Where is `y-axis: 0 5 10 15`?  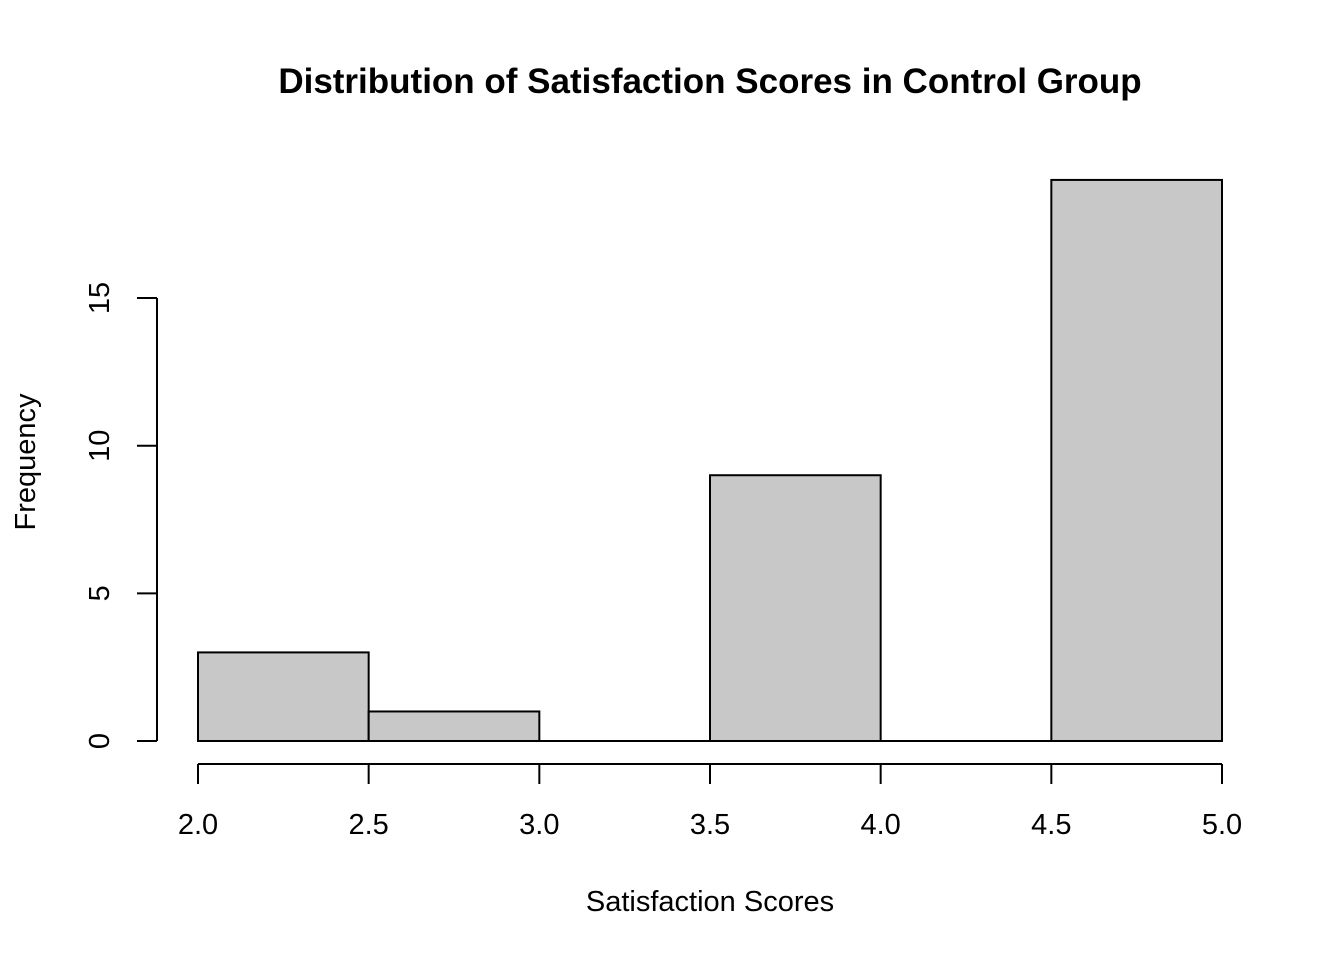
y-axis: 0 5 10 15 is located at coordinates (121, 515).